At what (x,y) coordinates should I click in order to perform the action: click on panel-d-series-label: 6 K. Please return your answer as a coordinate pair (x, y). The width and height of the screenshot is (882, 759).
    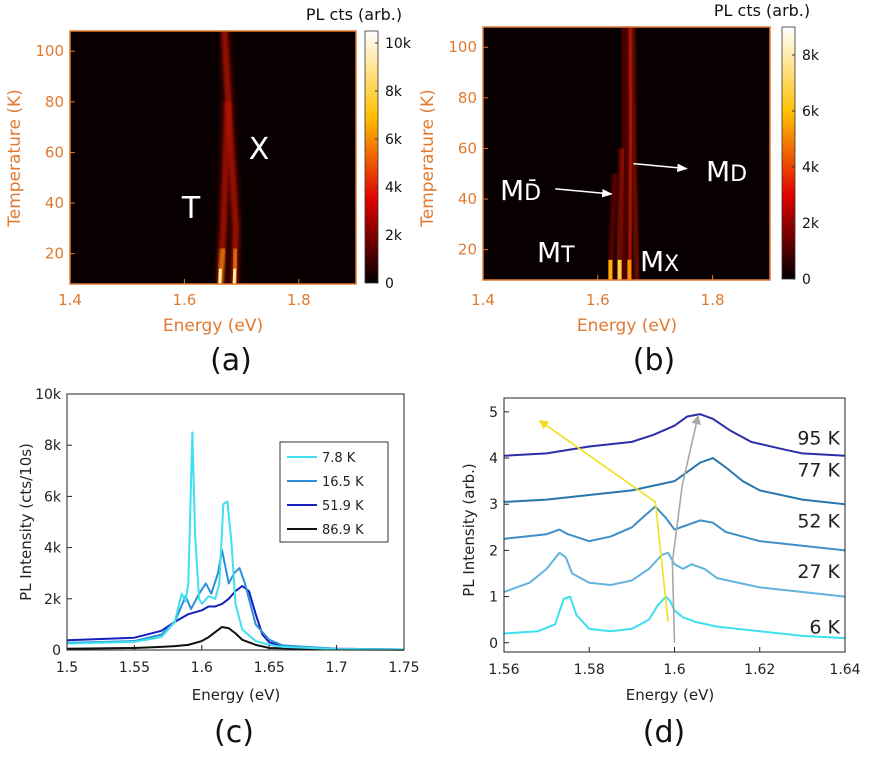
    Looking at the image, I should click on (824, 628).